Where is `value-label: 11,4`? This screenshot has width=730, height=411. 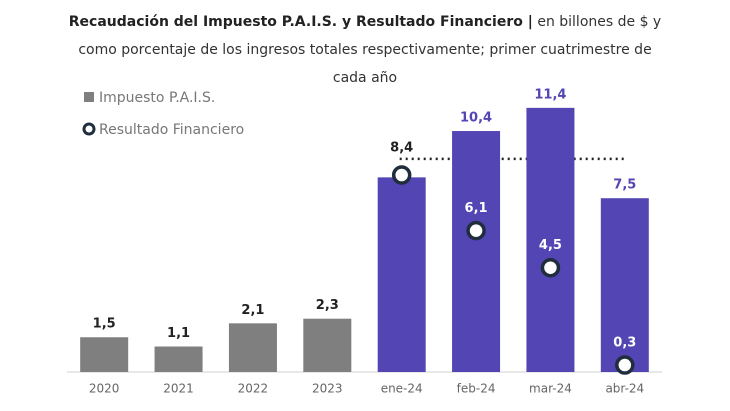
value-label: 11,4 is located at coordinates (550, 94).